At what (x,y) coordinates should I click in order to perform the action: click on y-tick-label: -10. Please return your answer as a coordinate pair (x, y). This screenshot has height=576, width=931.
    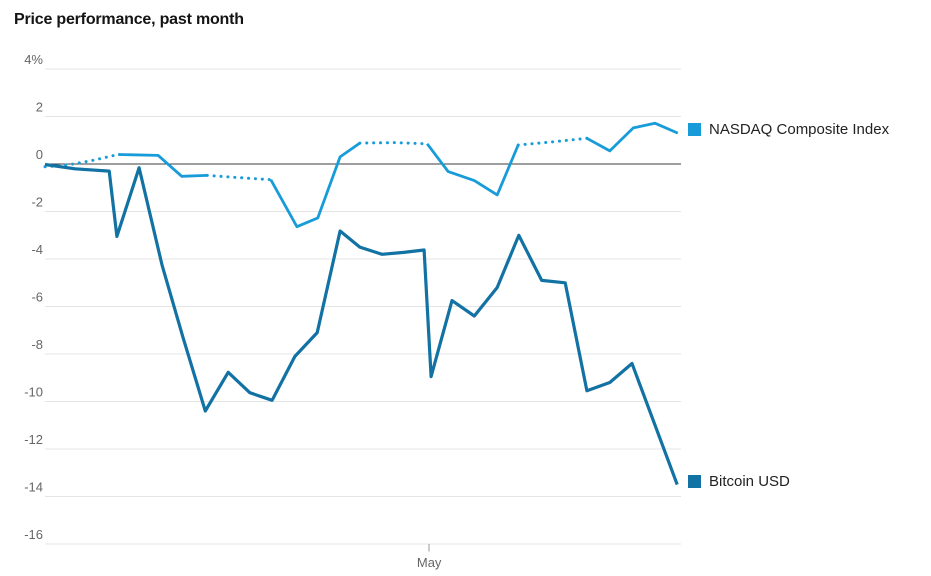
    Looking at the image, I should click on (33, 392).